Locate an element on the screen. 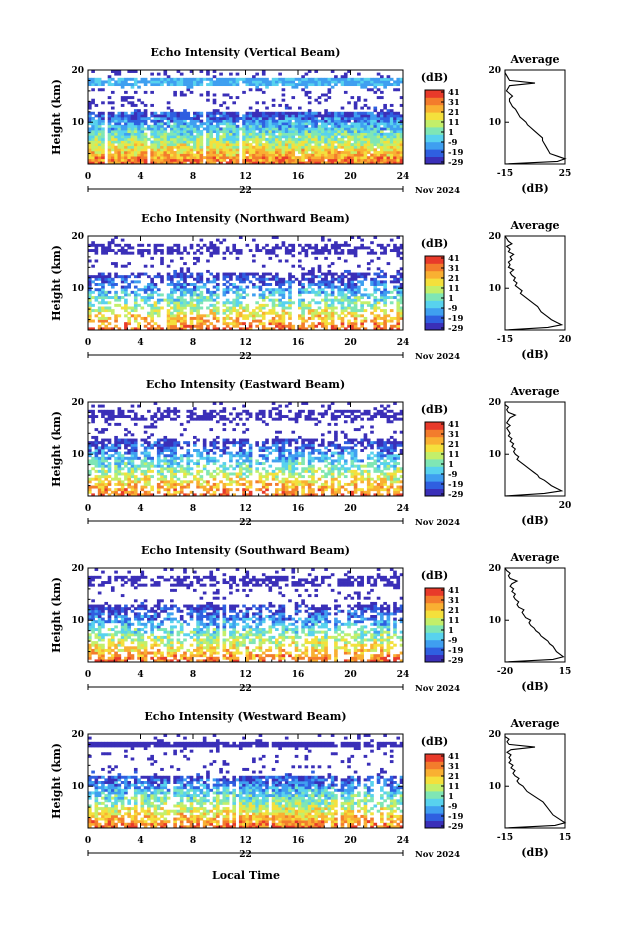 Image resolution: width=620 pixels, height=929 pixels. colorbar-swatch is located at coordinates (434, 311).